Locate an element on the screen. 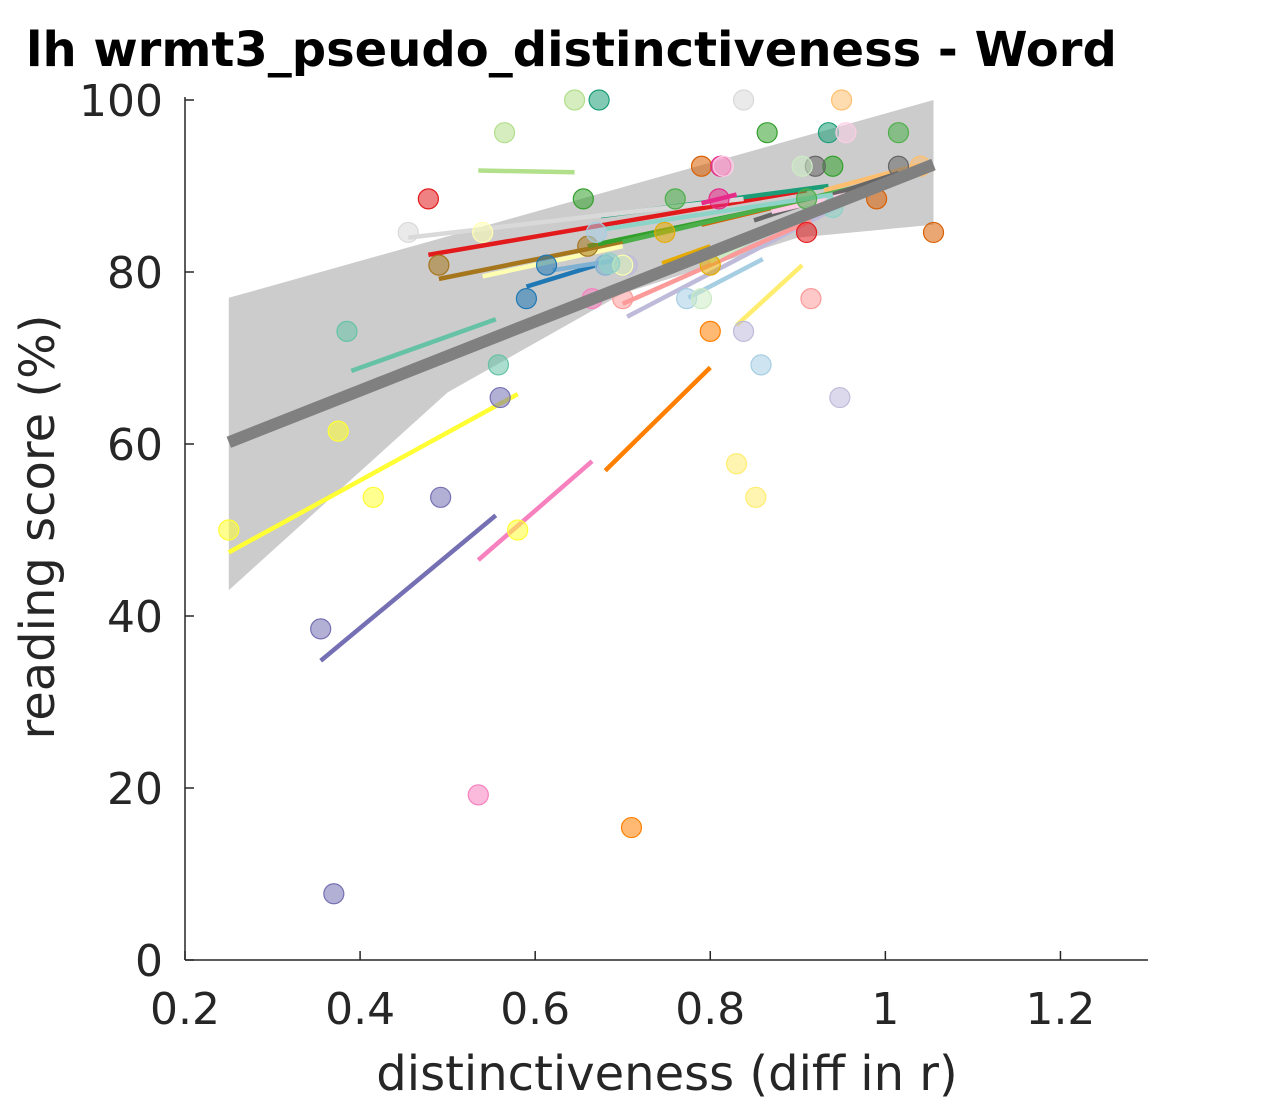  y-tick-label: 60 is located at coordinates (135, 445).